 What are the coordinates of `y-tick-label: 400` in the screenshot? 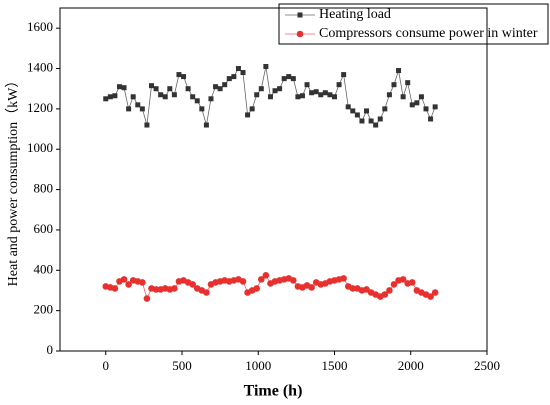 It's located at (44, 268).